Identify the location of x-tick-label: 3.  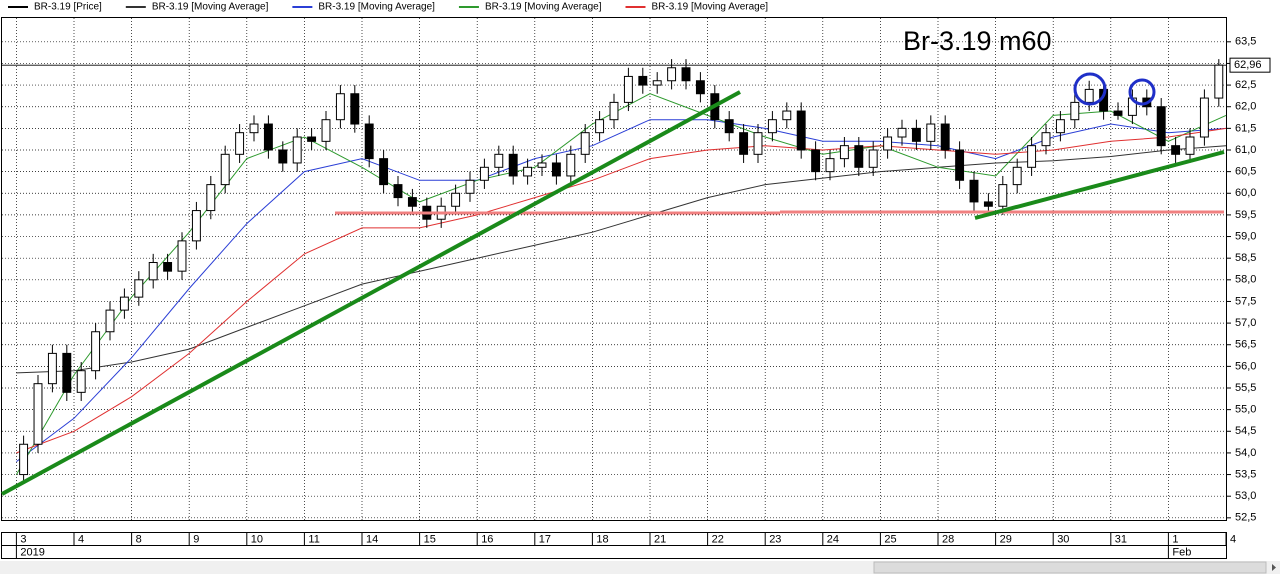
(23, 539).